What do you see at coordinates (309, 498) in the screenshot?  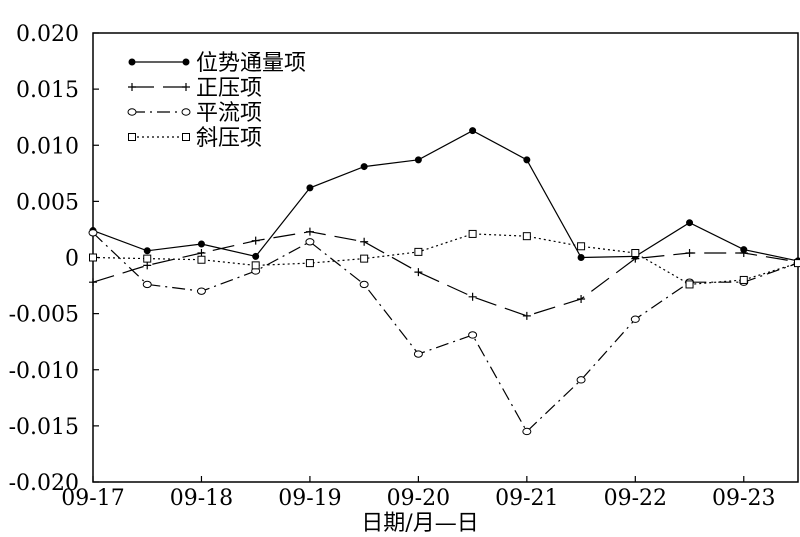 I see `x-tick-label: 09-19` at bounding box center [309, 498].